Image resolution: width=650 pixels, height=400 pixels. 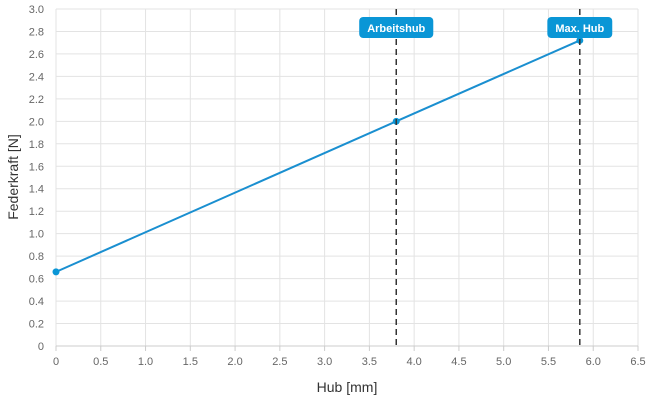 I want to click on x-tick-label: 6.0, so click(x=593, y=362).